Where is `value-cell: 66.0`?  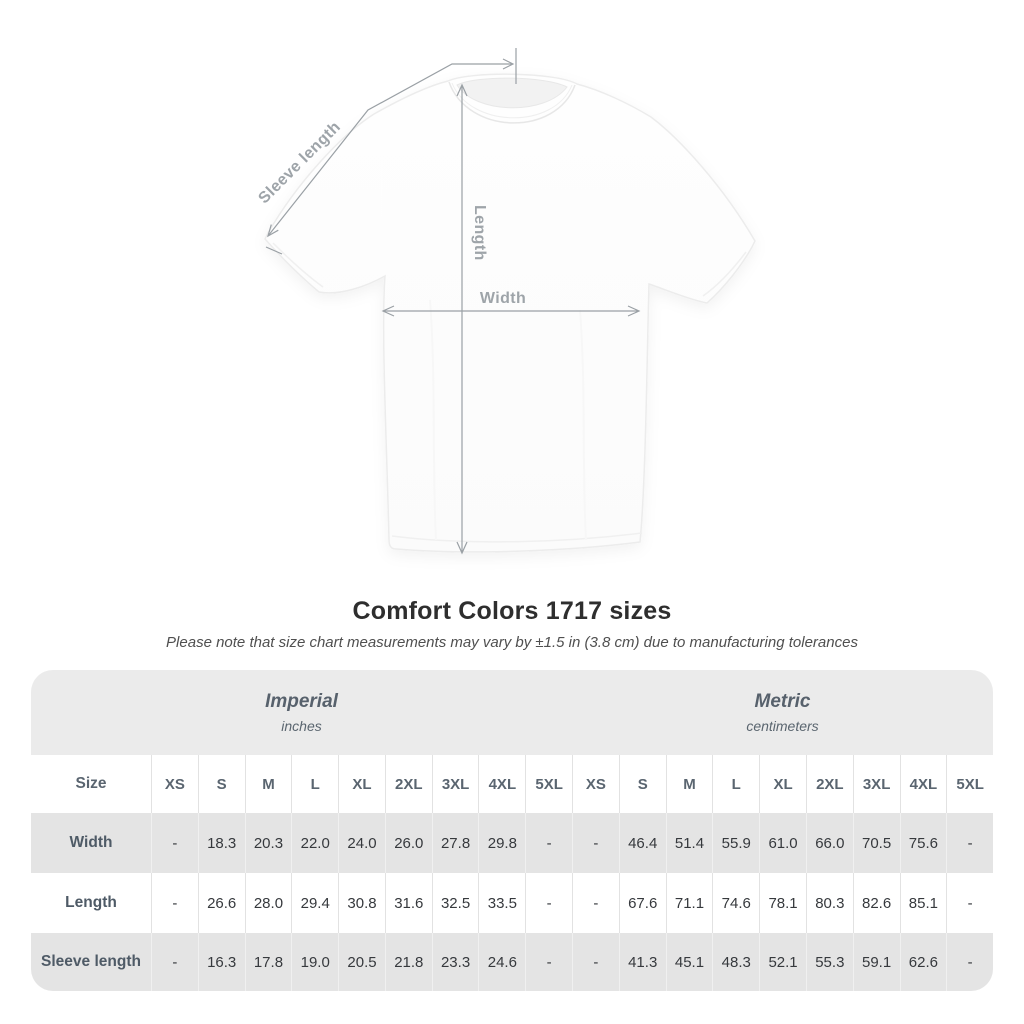
value-cell: 66.0 is located at coordinates (829, 843).